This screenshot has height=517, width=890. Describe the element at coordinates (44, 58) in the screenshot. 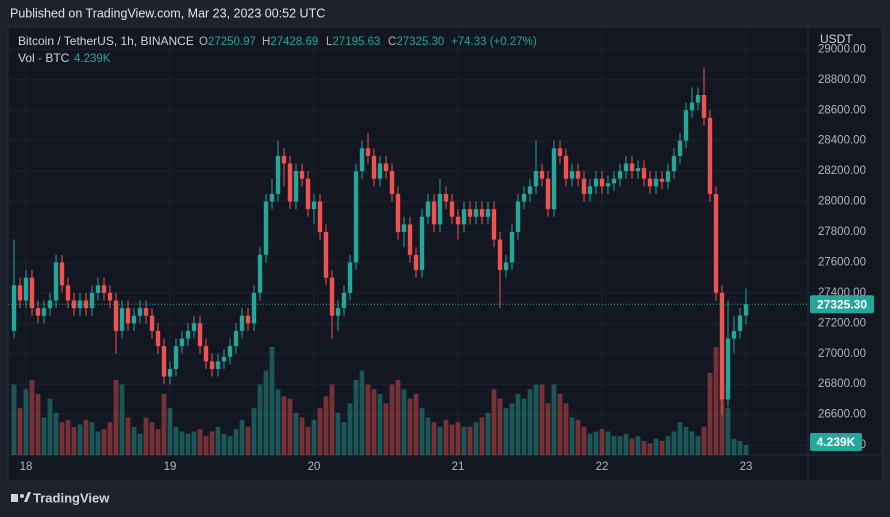

I see `volume-title: Vol · BTC` at that location.